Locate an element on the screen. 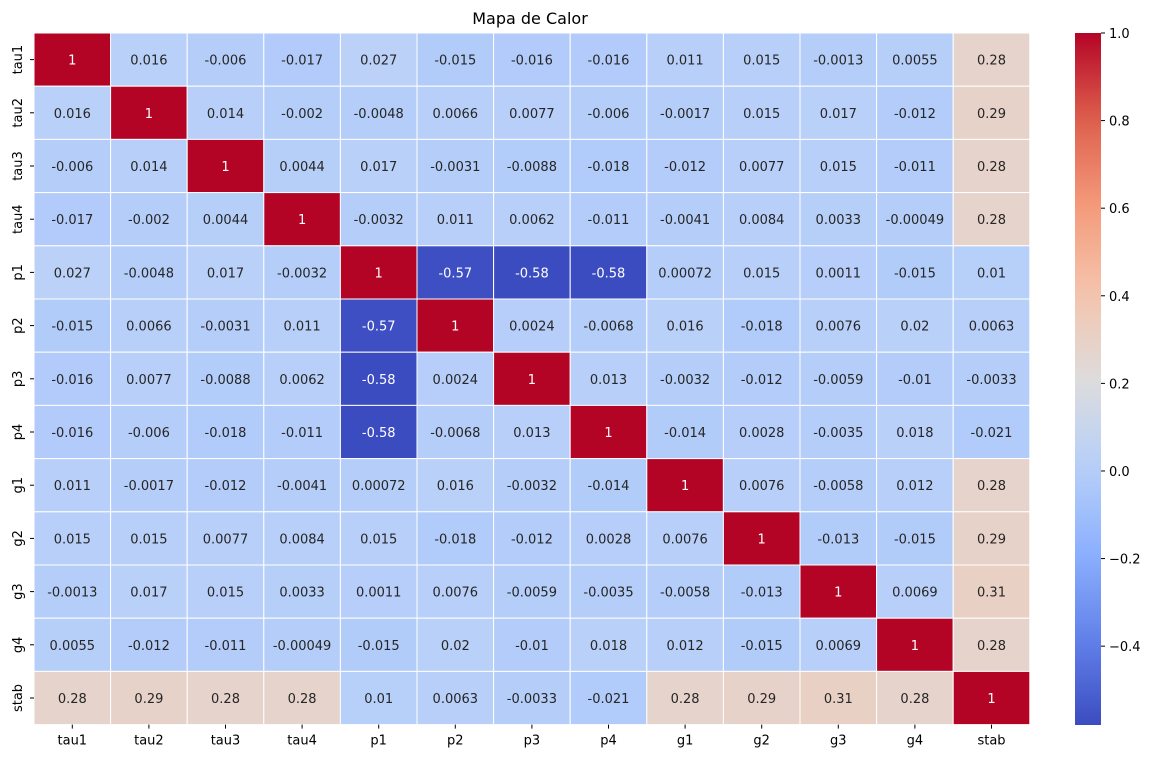 This screenshot has height=759, width=1175. y-tick-label: tau3 is located at coordinates (18, 166).